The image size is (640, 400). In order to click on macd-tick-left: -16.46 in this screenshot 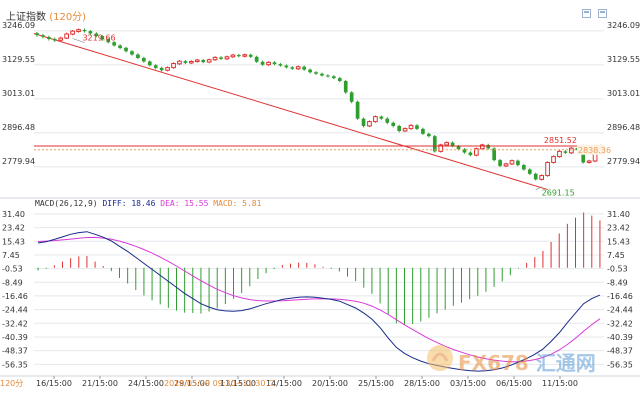, I will do `click(15, 296)`.